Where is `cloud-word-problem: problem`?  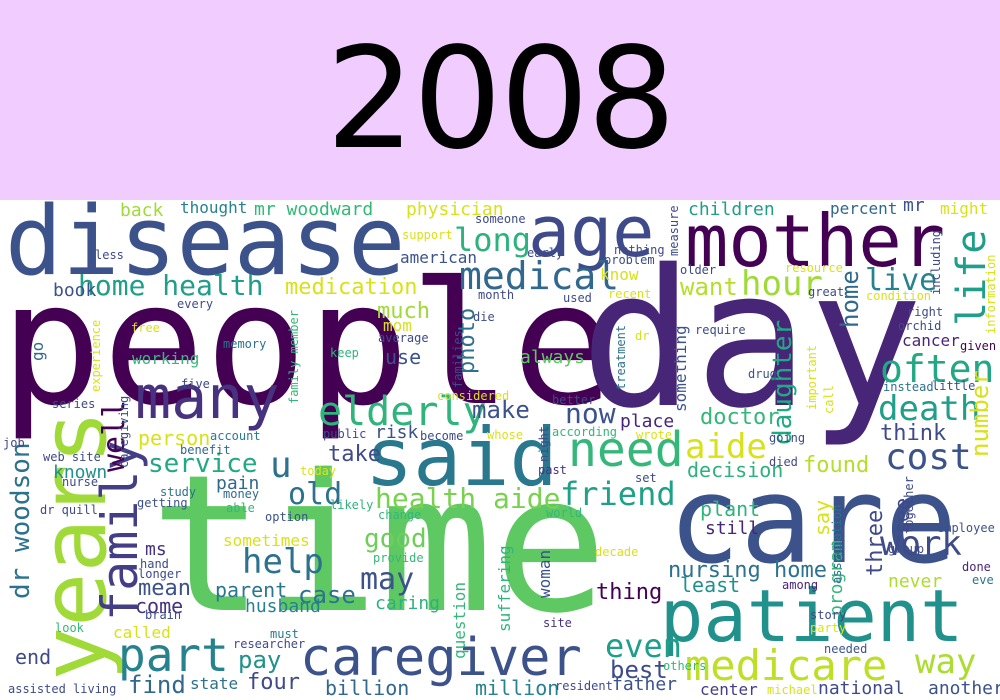
cloud-word-problem: problem is located at coordinates (629, 260).